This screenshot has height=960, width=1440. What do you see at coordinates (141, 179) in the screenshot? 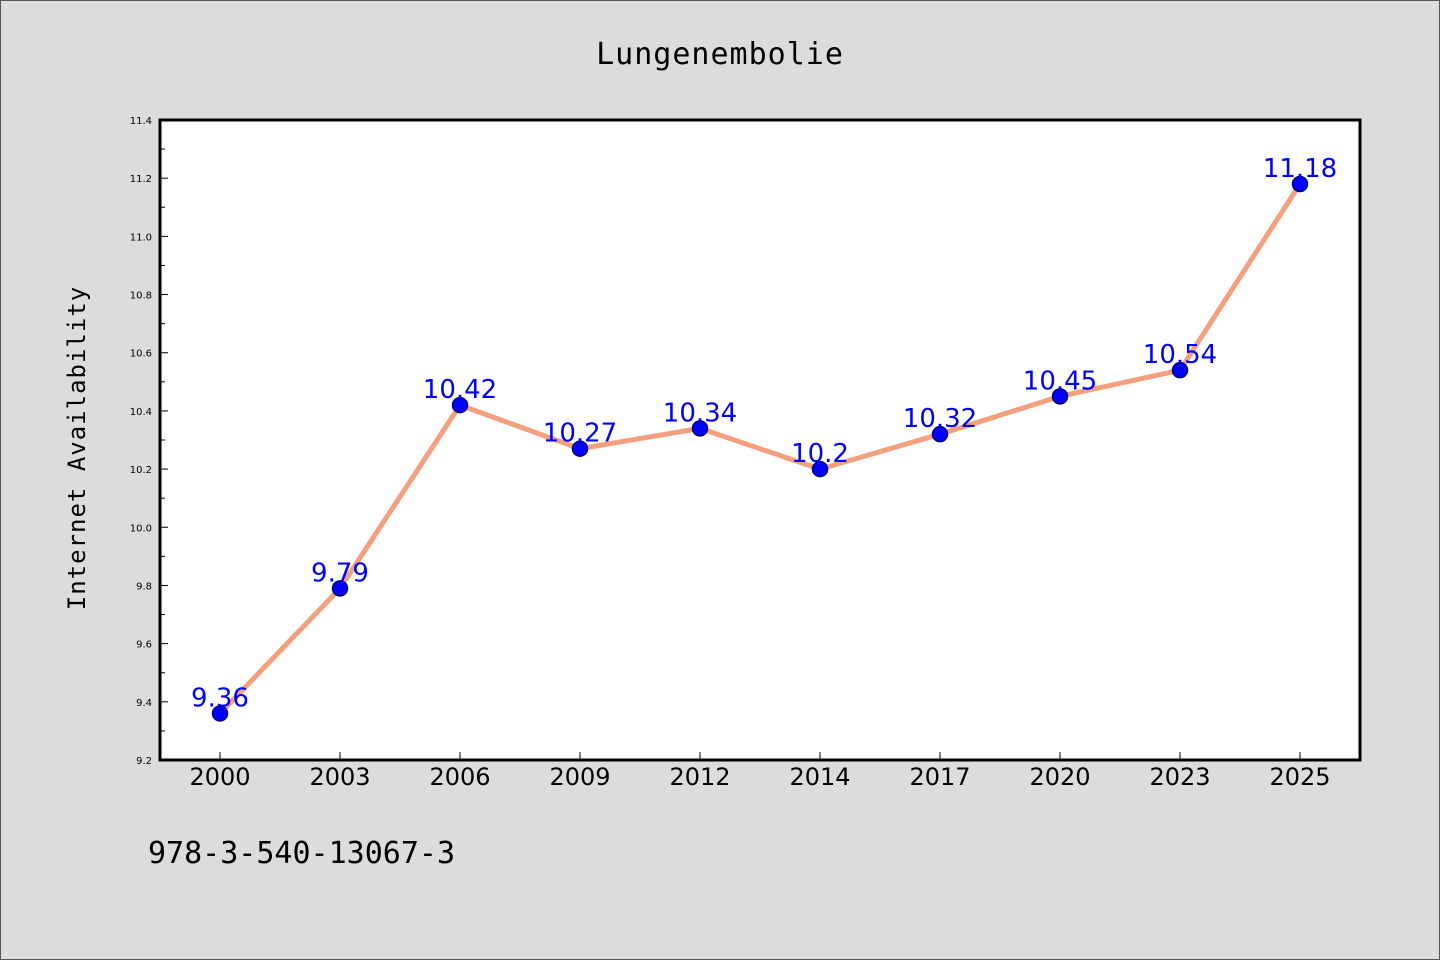
I see `y-tick-label: 11.2` at bounding box center [141, 179].